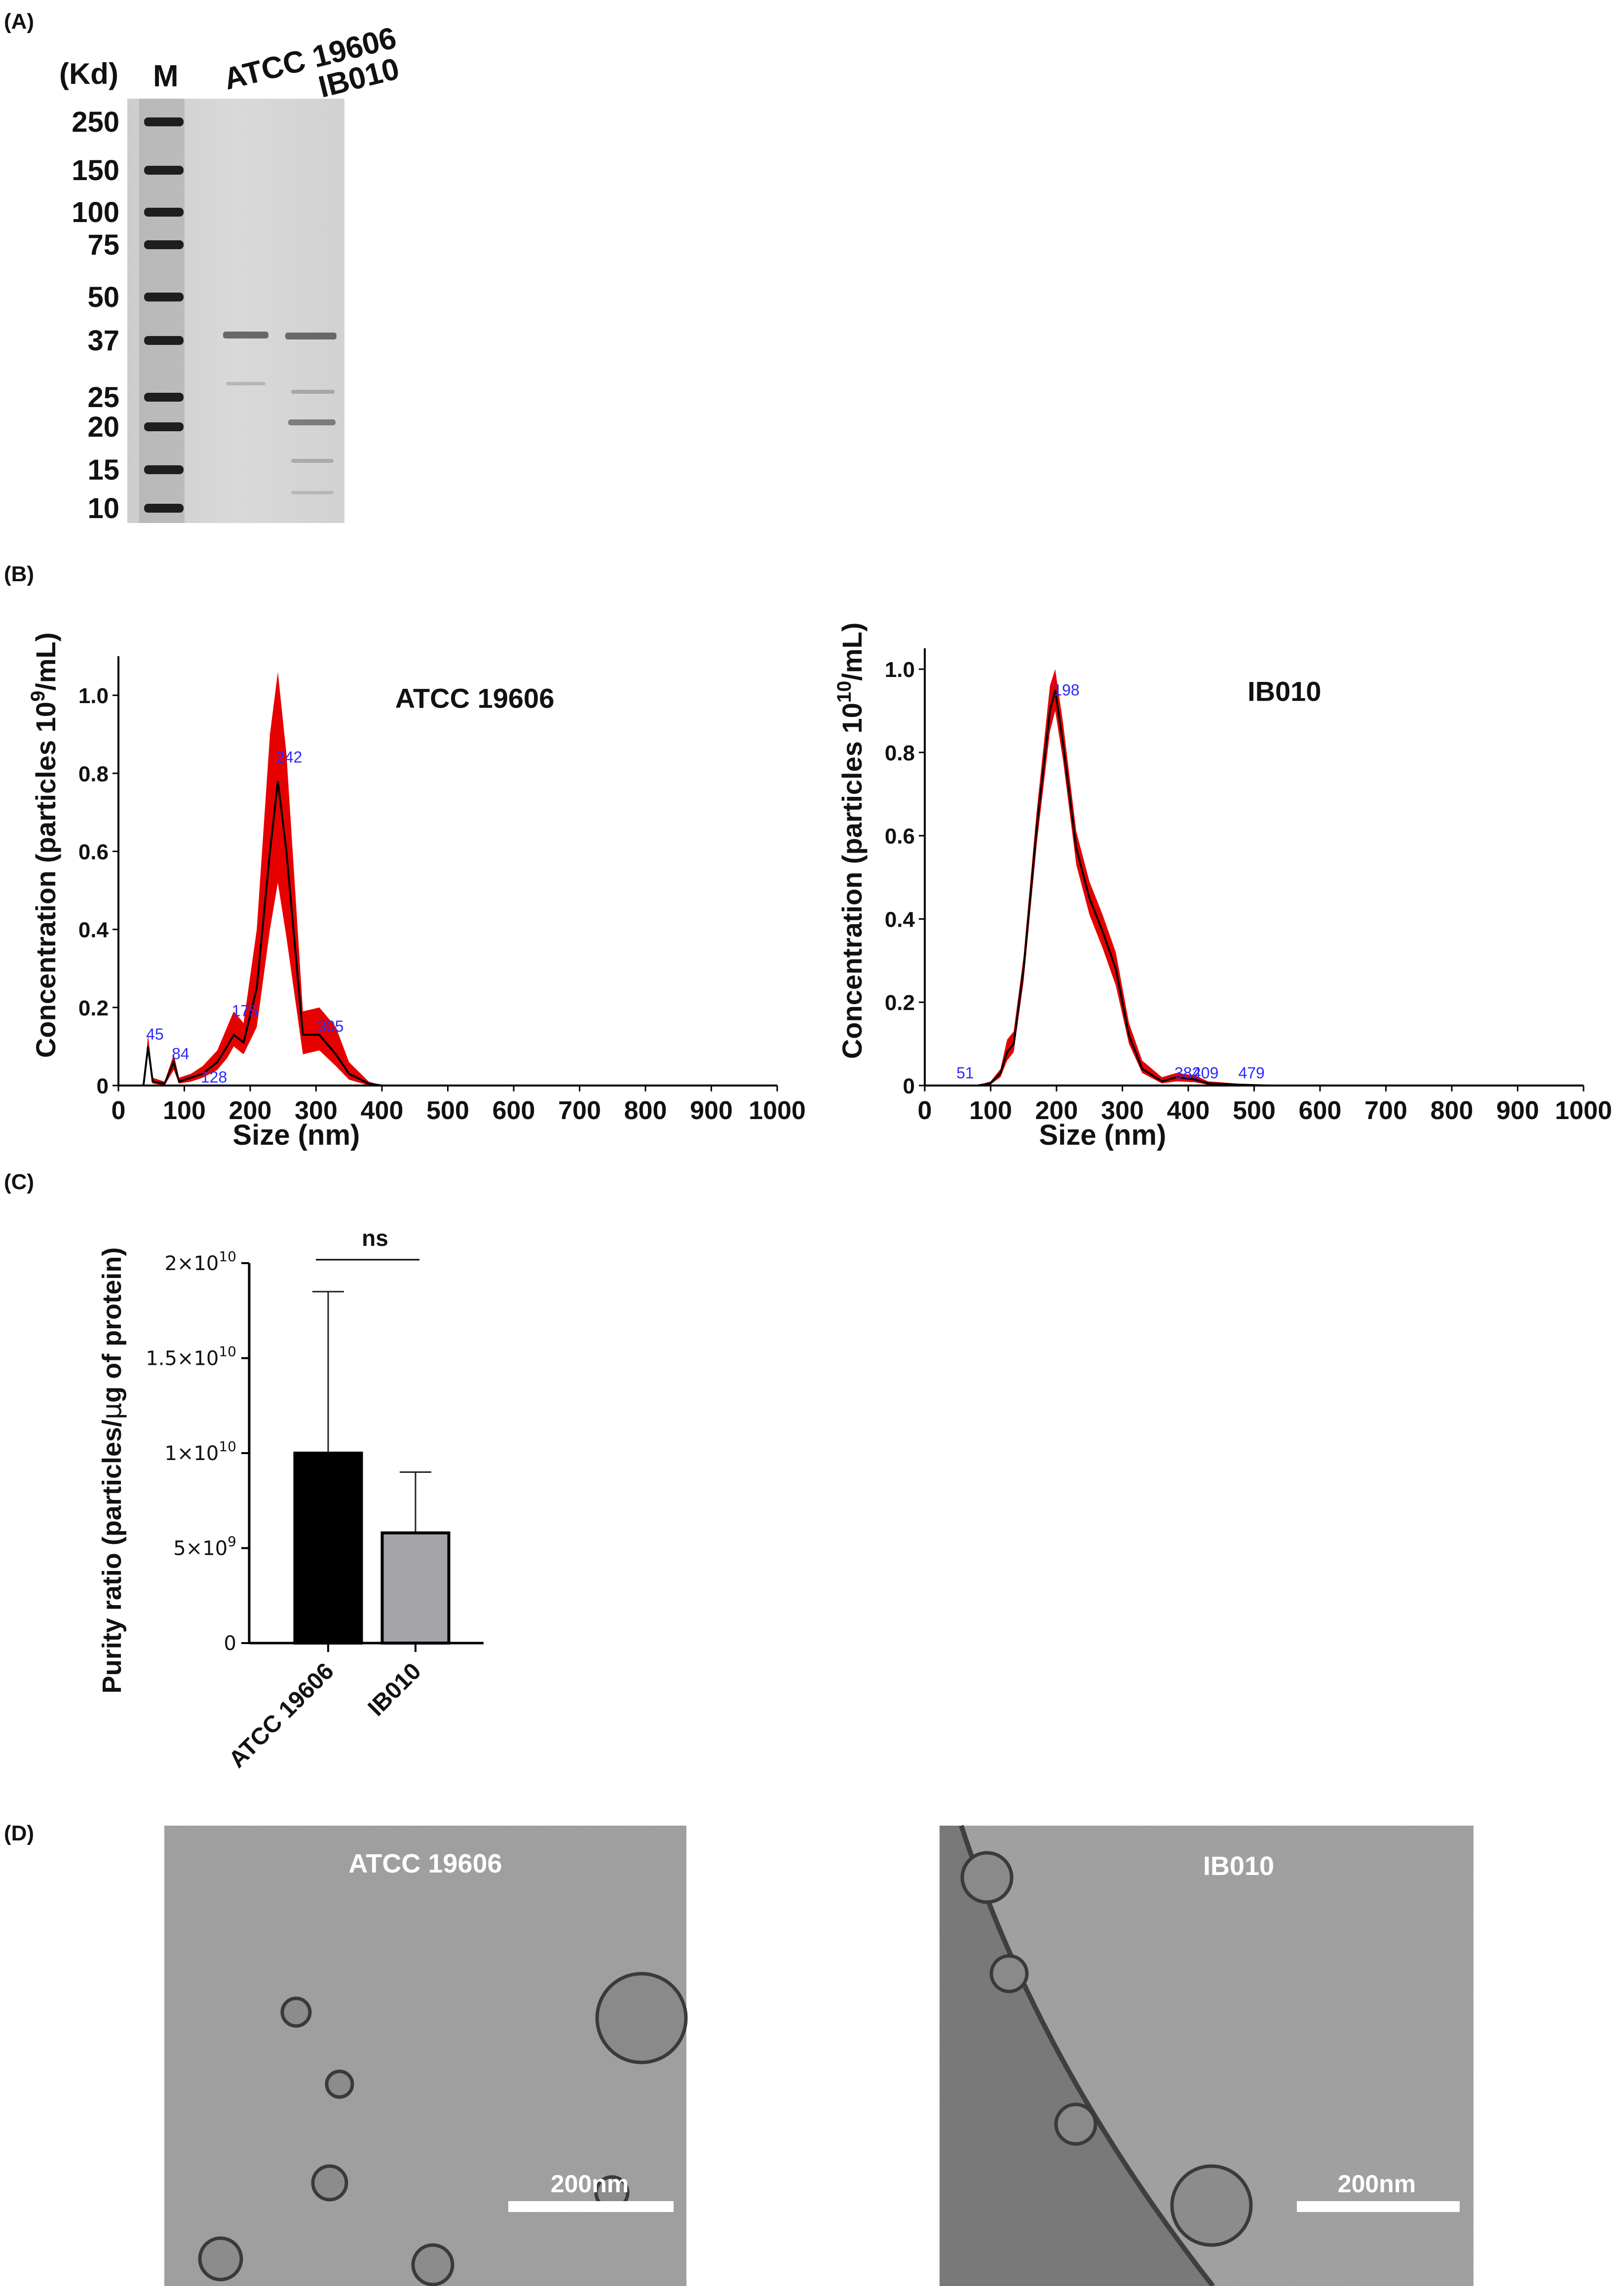 This screenshot has width=1624, height=2286. What do you see at coordinates (96, 170) in the screenshot?
I see `marker-kd-label: 150` at bounding box center [96, 170].